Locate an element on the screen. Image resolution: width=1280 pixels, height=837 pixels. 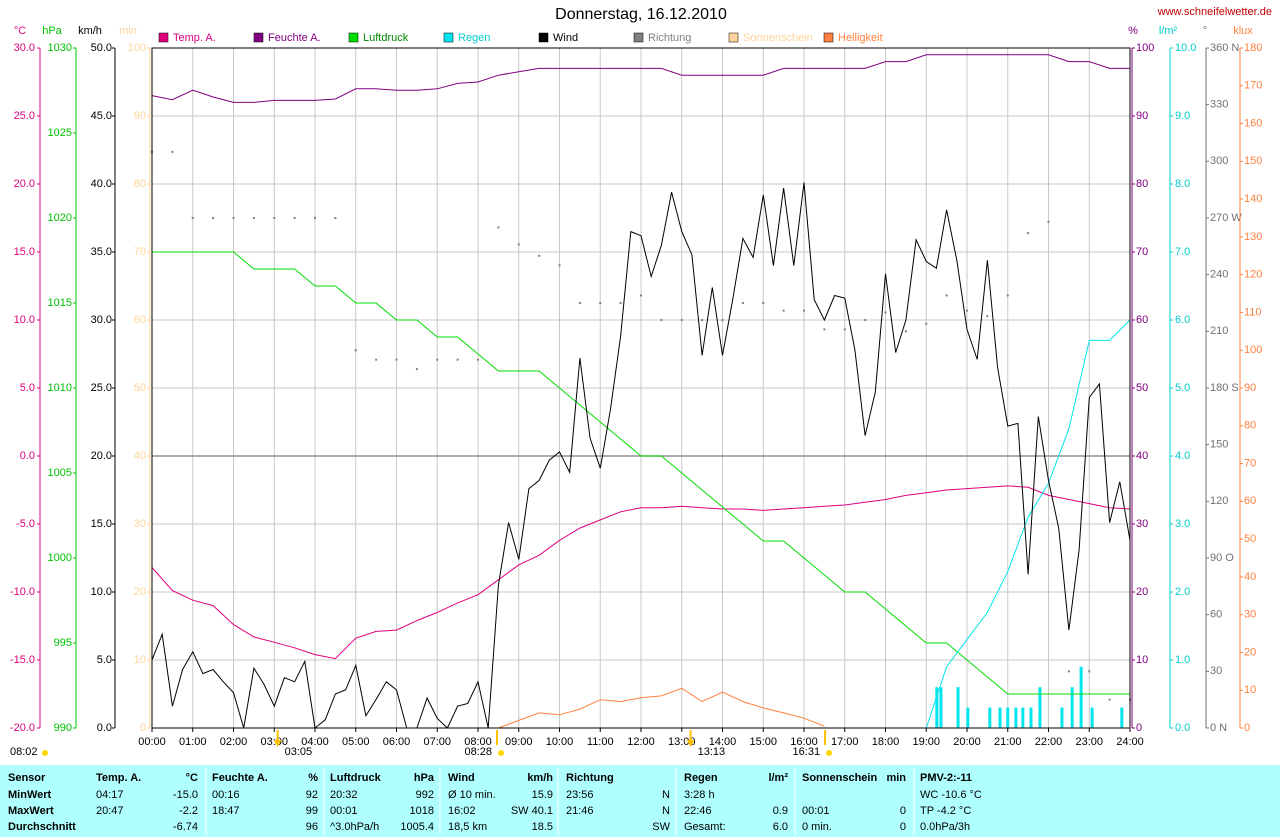
table-cell: 16:02 is located at coordinates (462, 811).